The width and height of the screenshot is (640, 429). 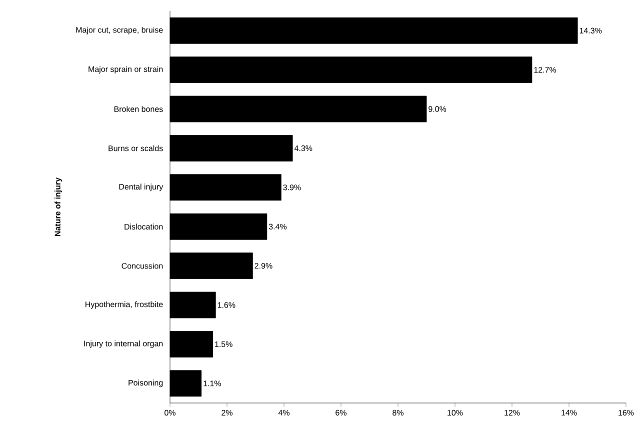 What do you see at coordinates (123, 344) in the screenshot?
I see `y-tick-label: Injury to internal organ` at bounding box center [123, 344].